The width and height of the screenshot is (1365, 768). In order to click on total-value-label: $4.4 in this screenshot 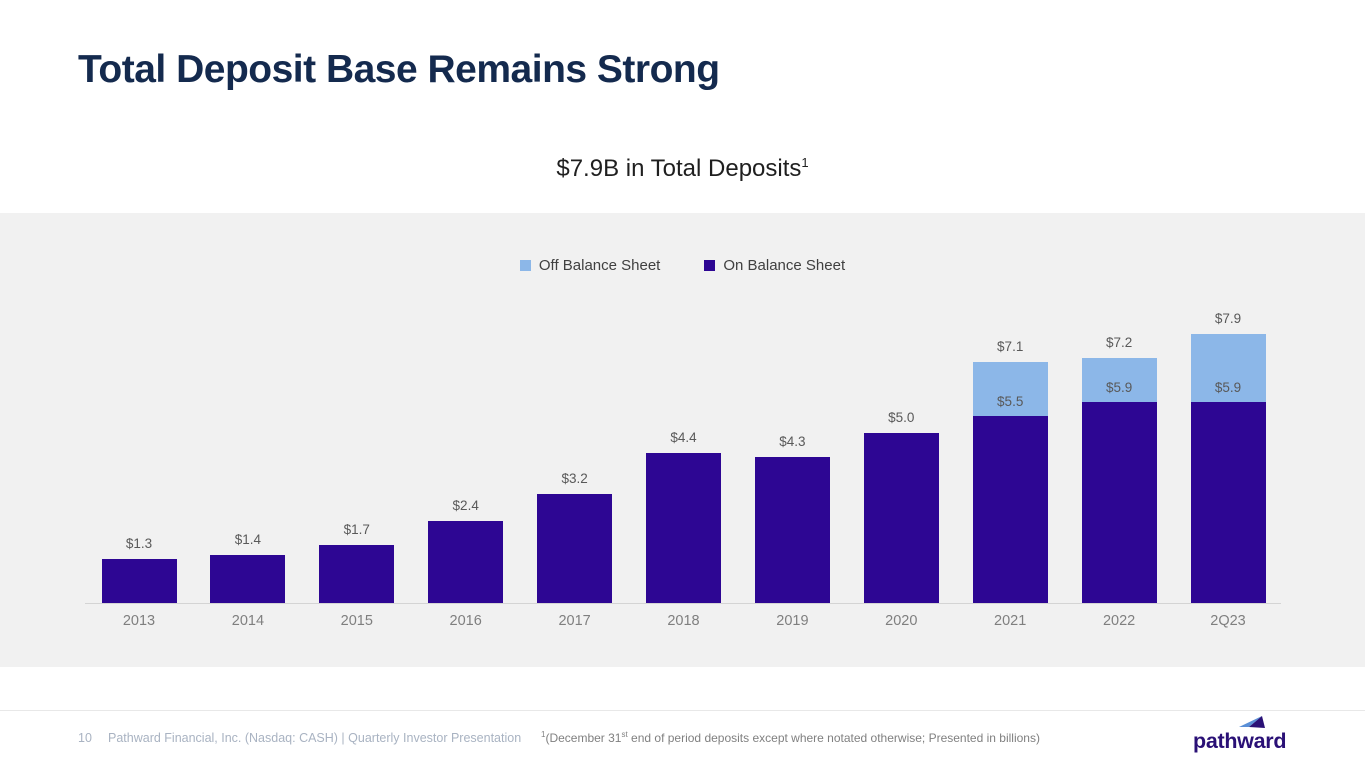, I will do `click(683, 438)`.